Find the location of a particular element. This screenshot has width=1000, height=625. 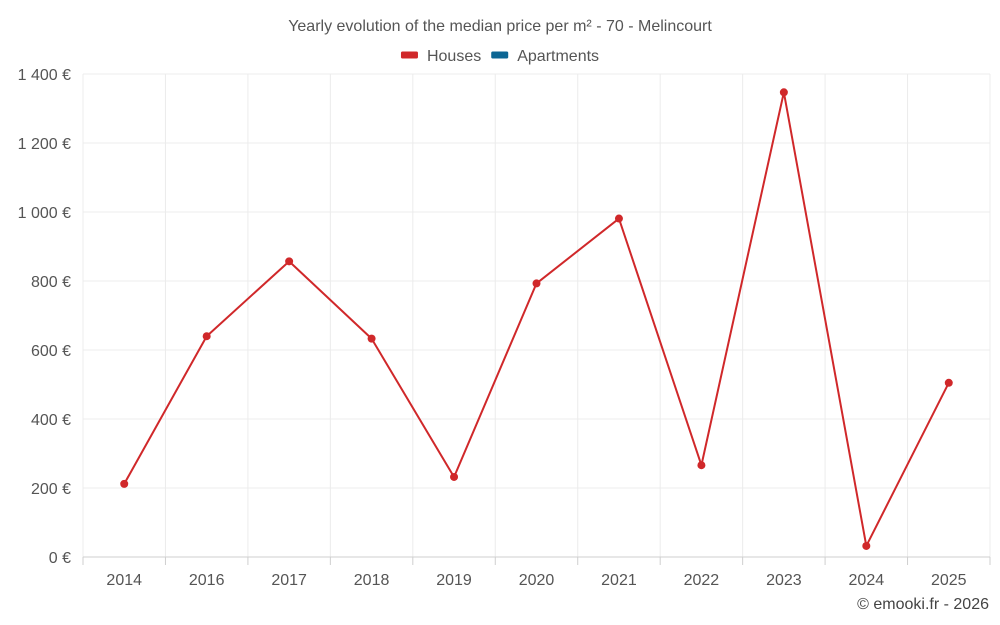

x-tick-label: 2021 is located at coordinates (619, 580).